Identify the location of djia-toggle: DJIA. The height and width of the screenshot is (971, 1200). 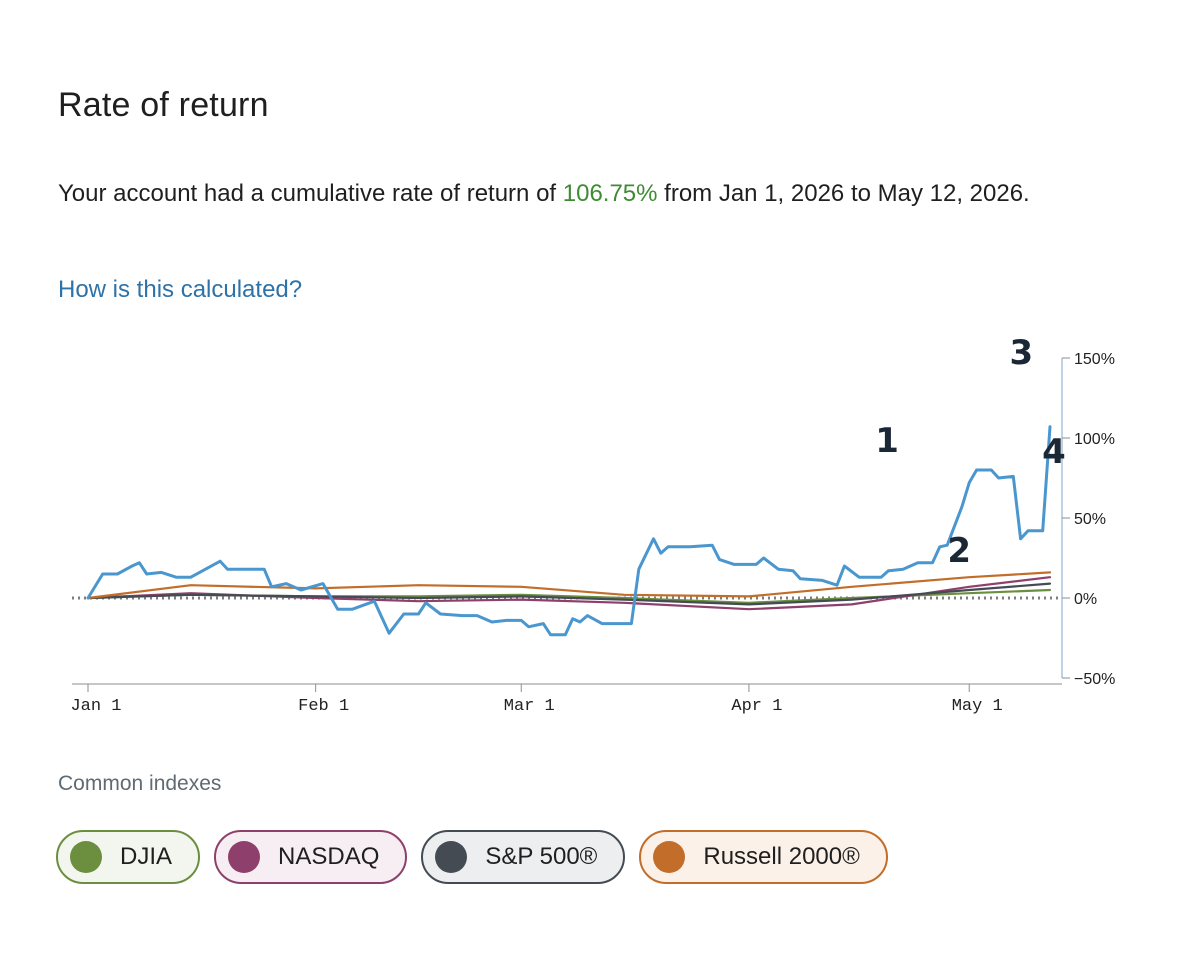
(128, 857).